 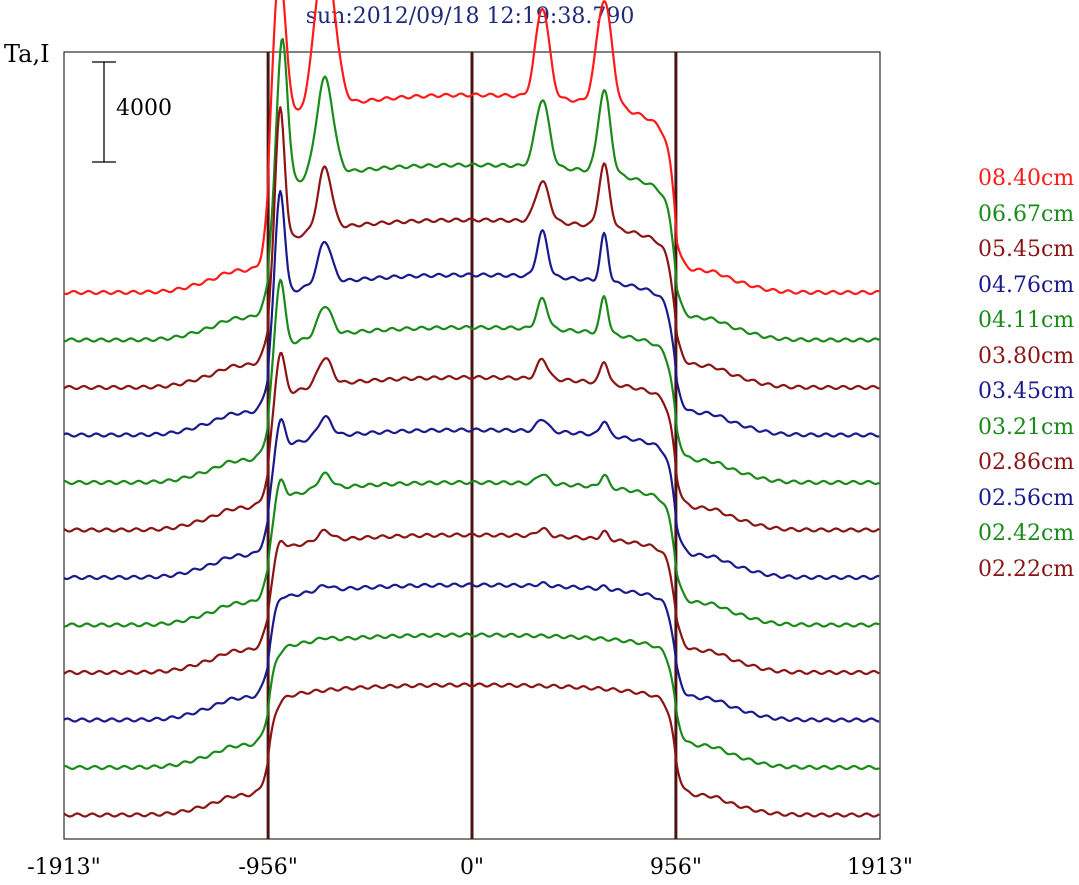 What do you see at coordinates (268, 867) in the screenshot?
I see `x-tick-label: -956"` at bounding box center [268, 867].